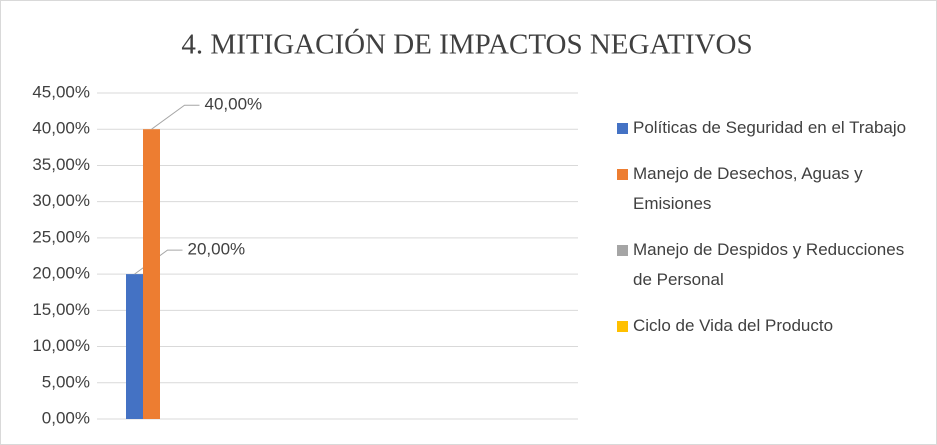 This screenshot has width=937, height=445. Describe the element at coordinates (234, 104) in the screenshot. I see `data-label: 40,00%` at that location.